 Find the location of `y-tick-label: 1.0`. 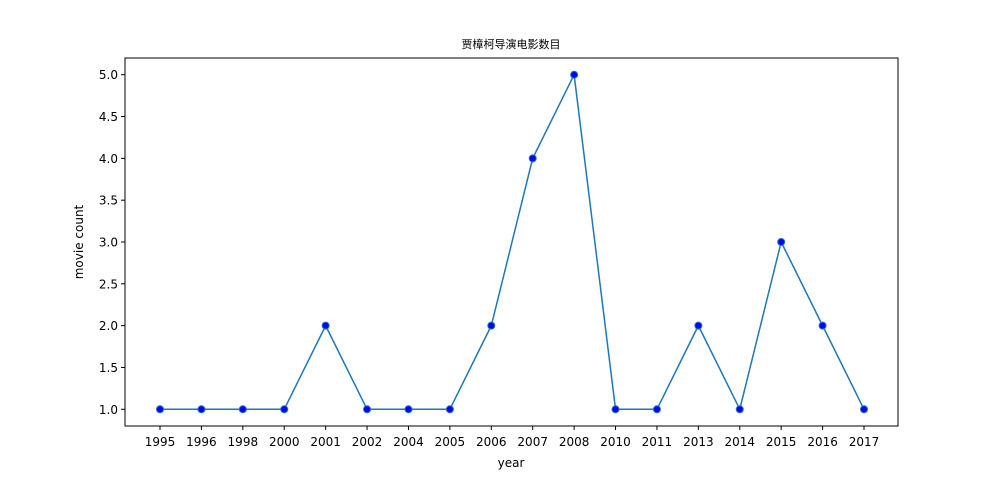

y-tick-label: 1.0 is located at coordinates (108, 410).